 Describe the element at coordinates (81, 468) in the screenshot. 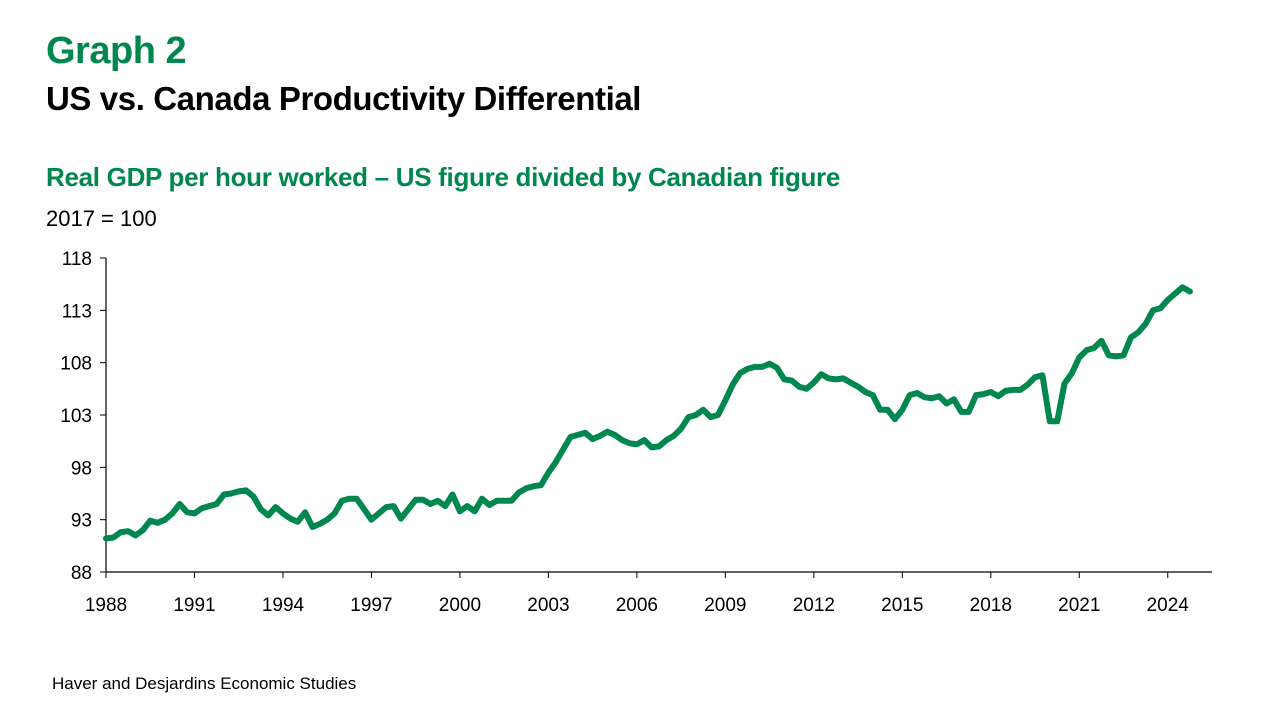

I see `y-tick-label: 98` at that location.